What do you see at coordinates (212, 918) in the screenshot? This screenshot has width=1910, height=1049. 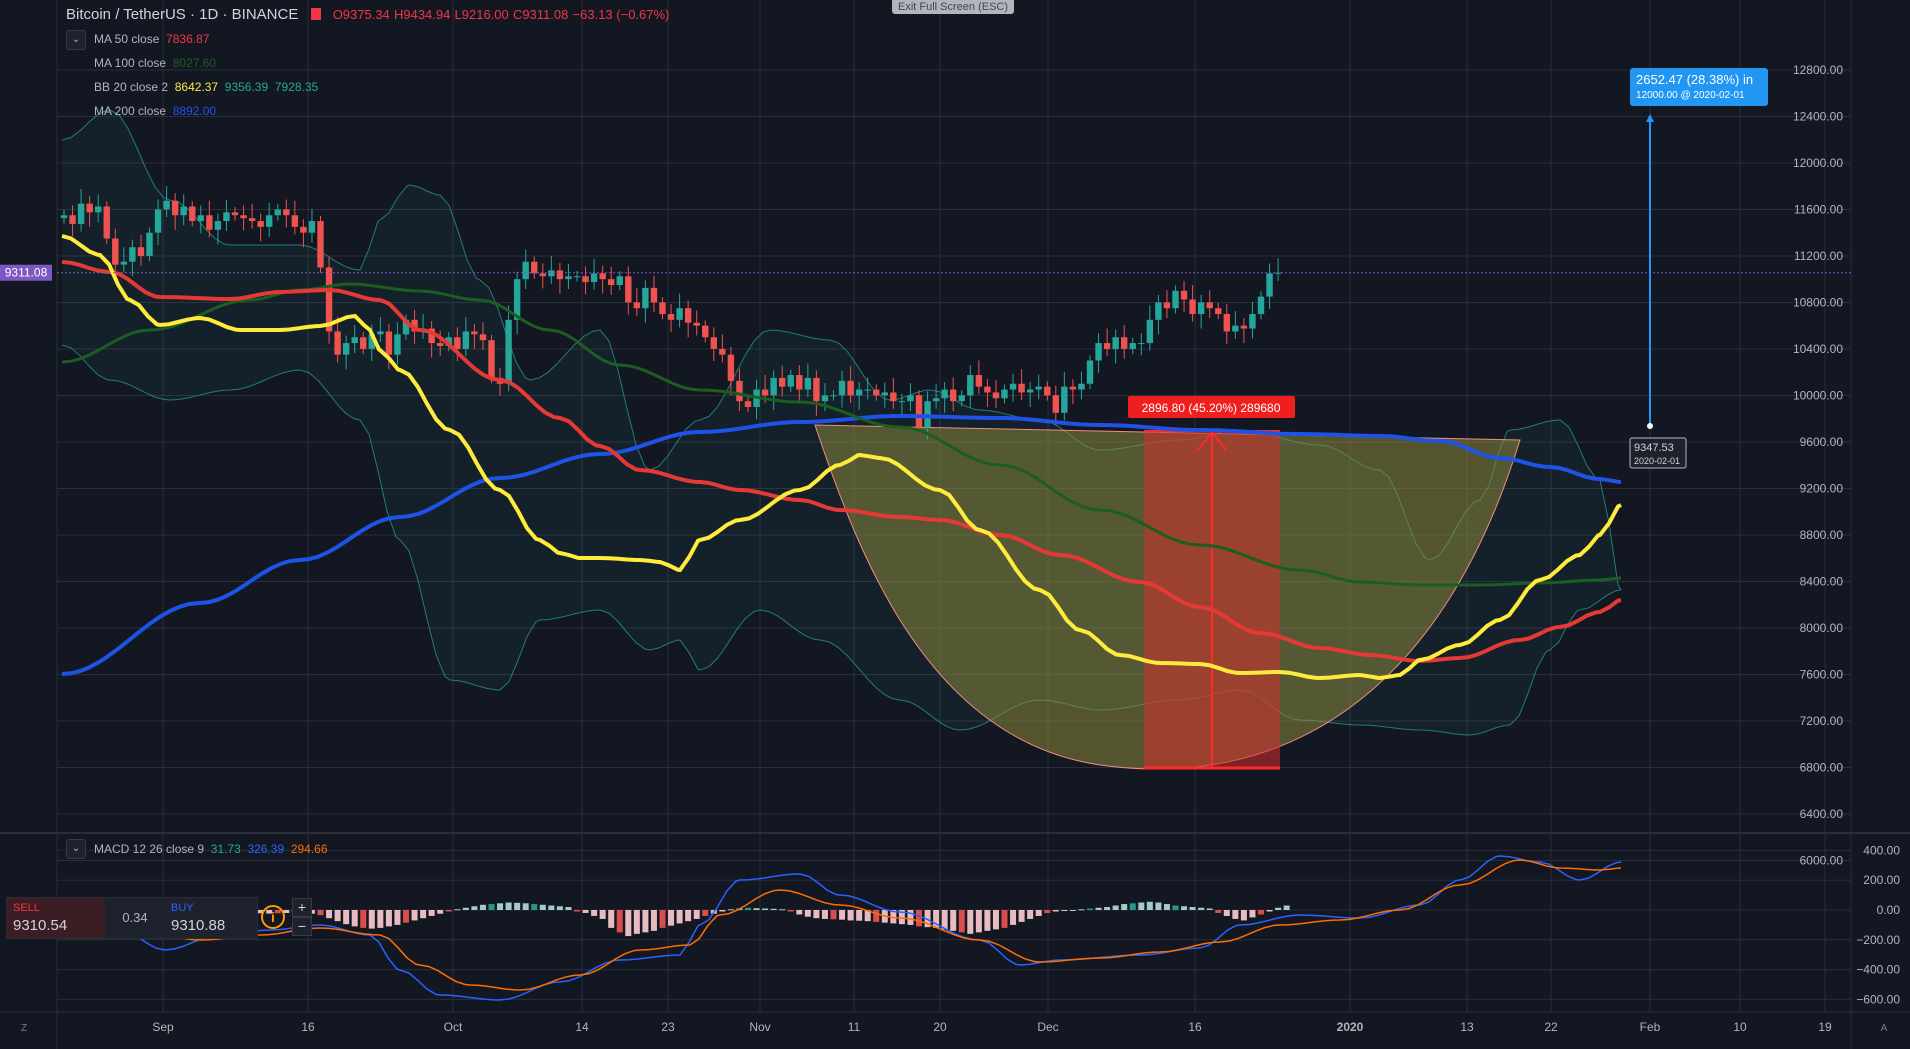 I see `buy-button: BUY 9310.88` at bounding box center [212, 918].